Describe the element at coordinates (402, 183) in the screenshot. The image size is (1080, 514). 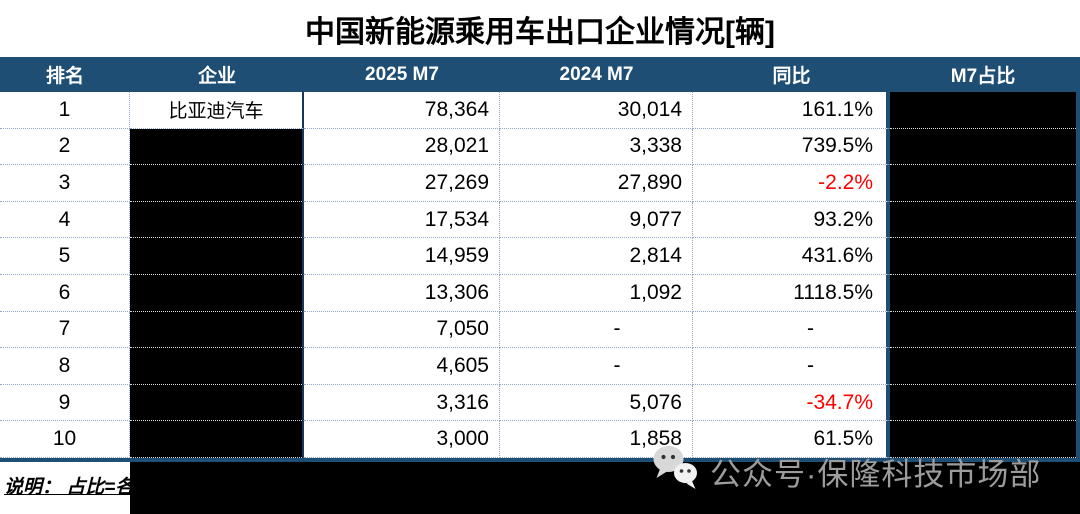
I see `cell-2025m7: 27,269` at that location.